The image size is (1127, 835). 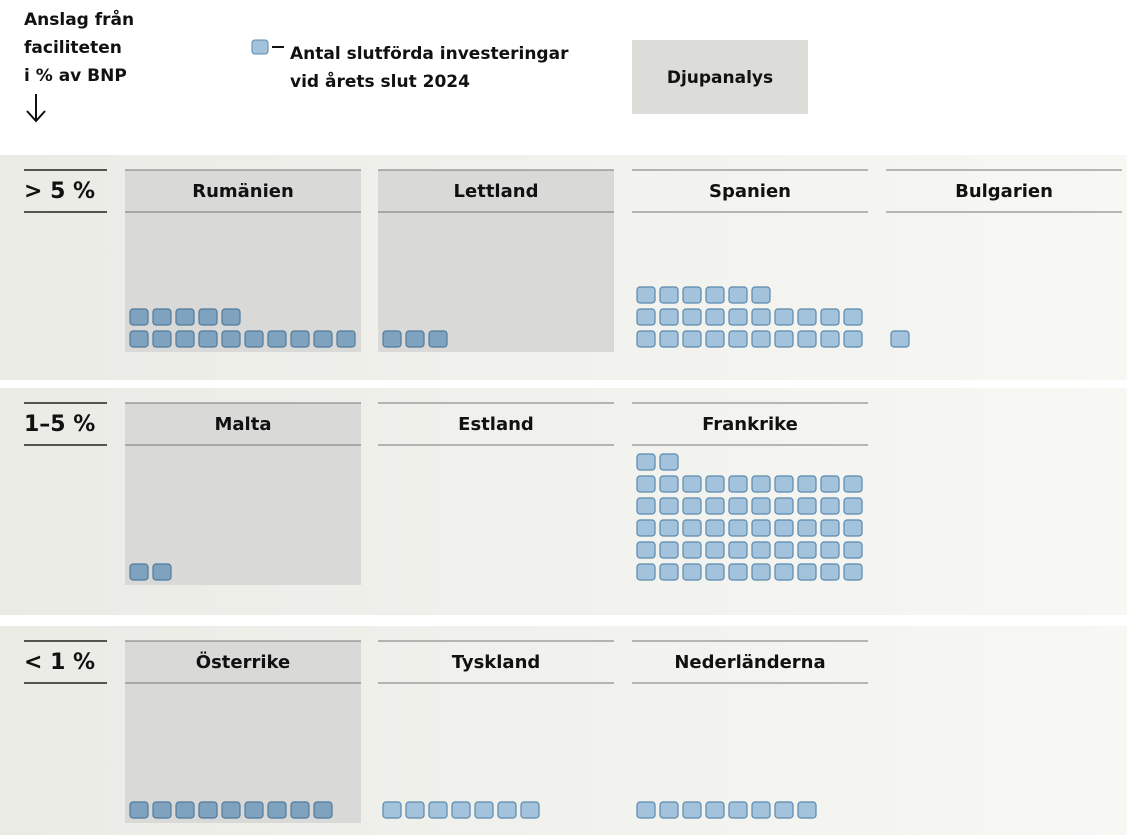 I want to click on legend-text: Antal slutförda investeringar, so click(x=429, y=54).